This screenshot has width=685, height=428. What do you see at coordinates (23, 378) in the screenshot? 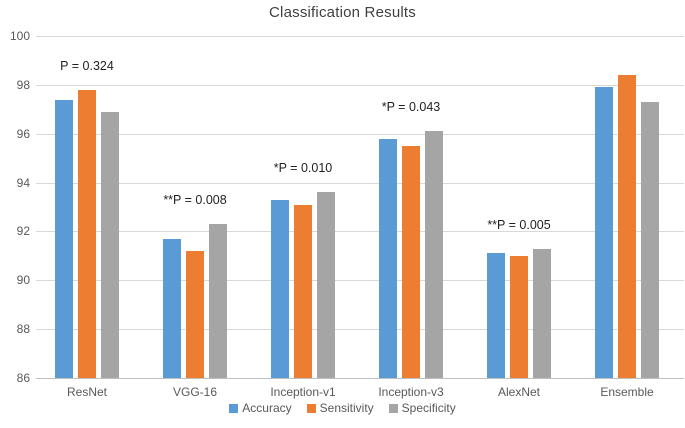
I see `y-tick-label: 86` at bounding box center [23, 378].